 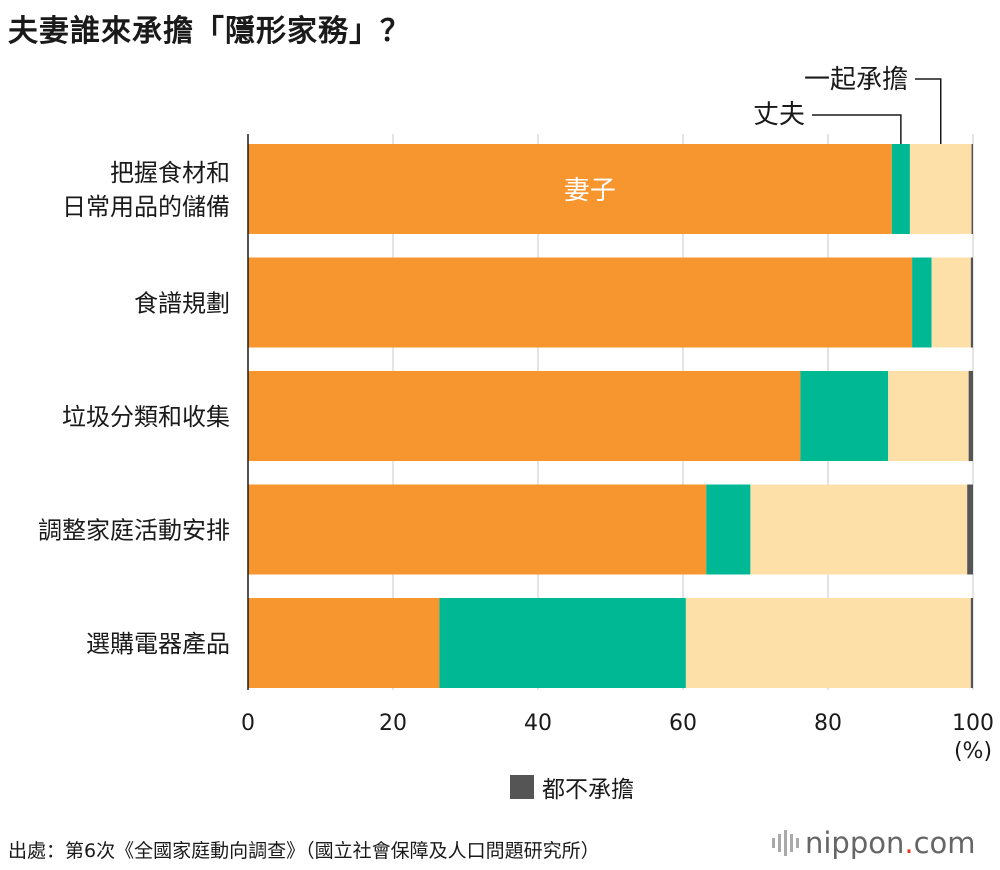 I want to click on x-tick-label: 60, so click(x=683, y=723).